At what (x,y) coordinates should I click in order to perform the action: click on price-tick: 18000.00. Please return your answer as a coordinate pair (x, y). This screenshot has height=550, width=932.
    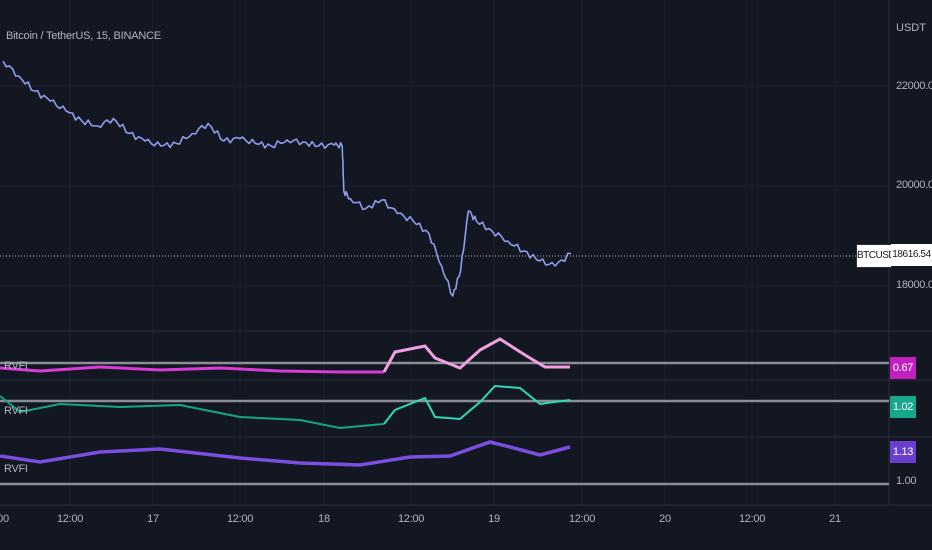
    Looking at the image, I should click on (914, 285).